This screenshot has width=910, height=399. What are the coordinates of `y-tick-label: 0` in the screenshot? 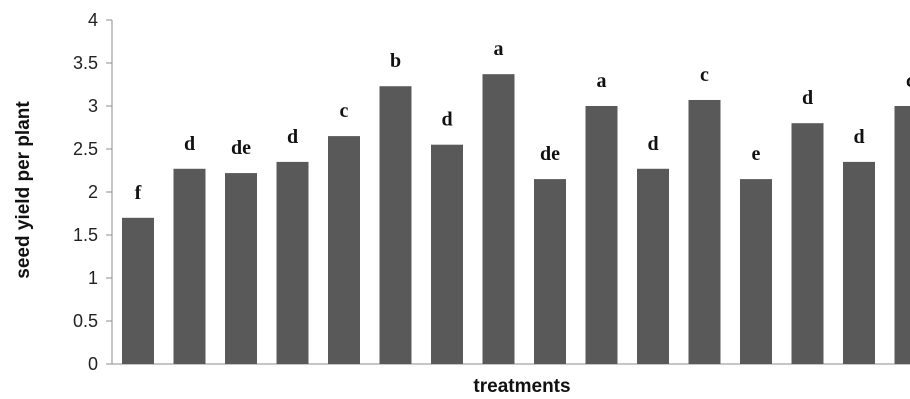 It's located at (93, 364).